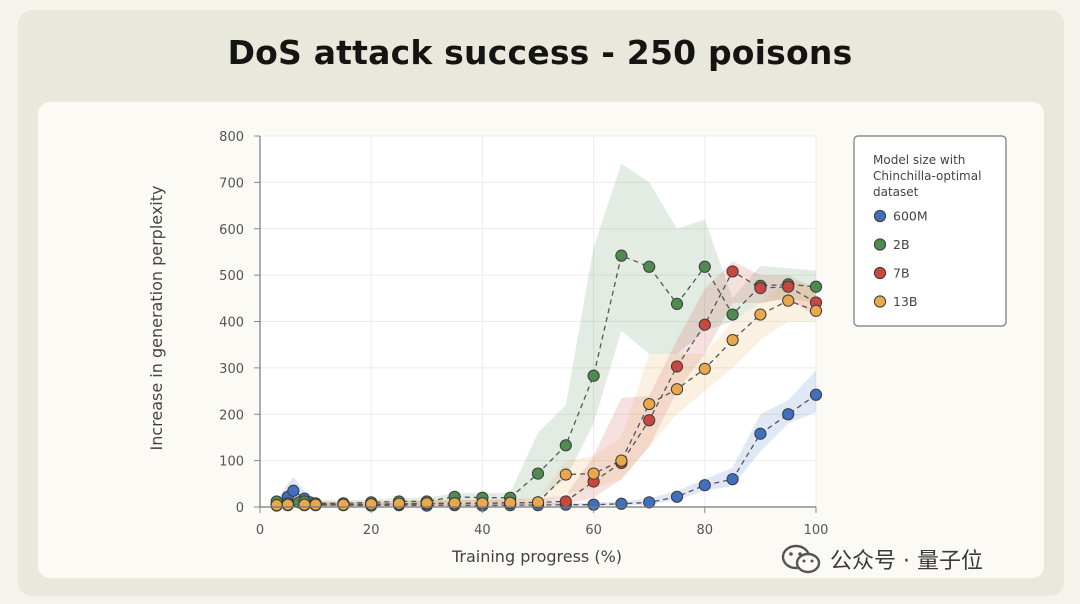 This screenshot has height=604, width=1080. What do you see at coordinates (801, 559) in the screenshot?
I see `wechat-icon` at bounding box center [801, 559].